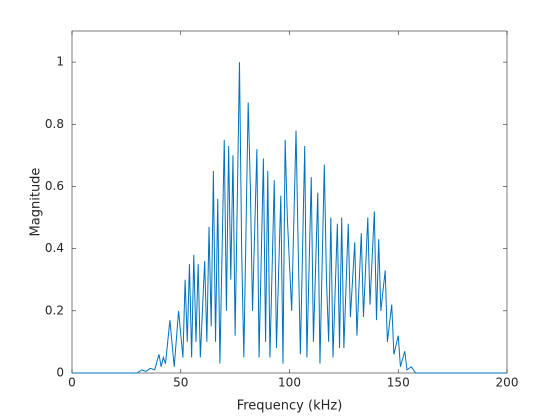 The width and height of the screenshot is (560, 420). Describe the element at coordinates (289, 383) in the screenshot. I see `x-tick-label: 100` at that location.